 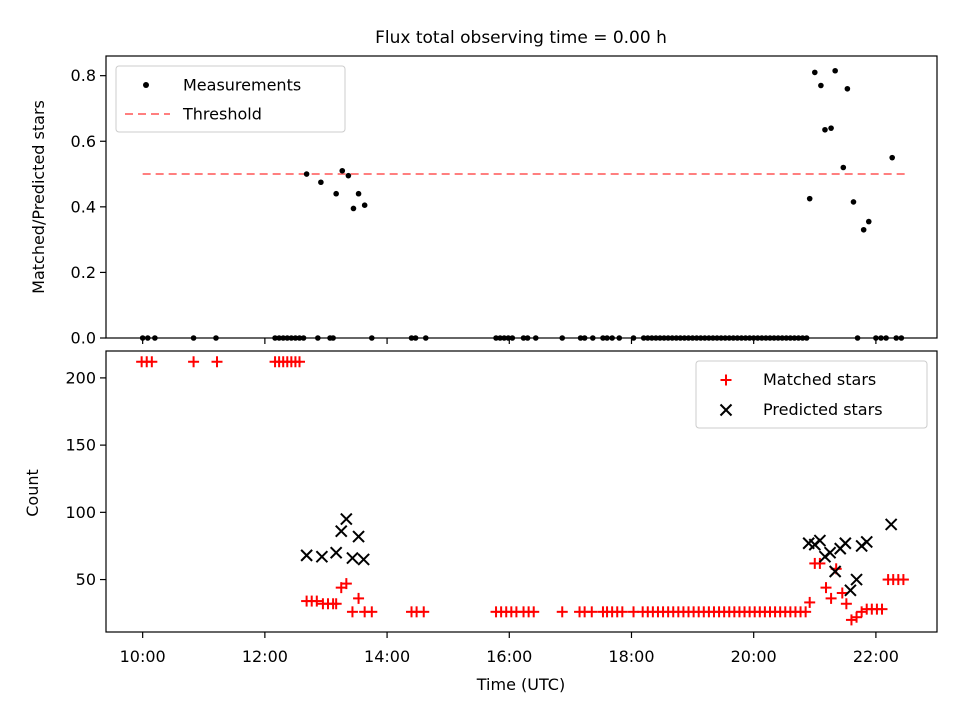 I want to click on legend-measurements-marker, so click(x=146, y=85).